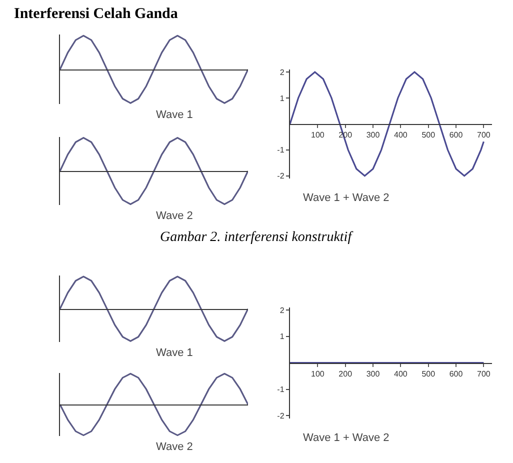 The width and height of the screenshot is (513, 463). I want to click on chart-title: Interferensi Celah Ganda, so click(96, 14).